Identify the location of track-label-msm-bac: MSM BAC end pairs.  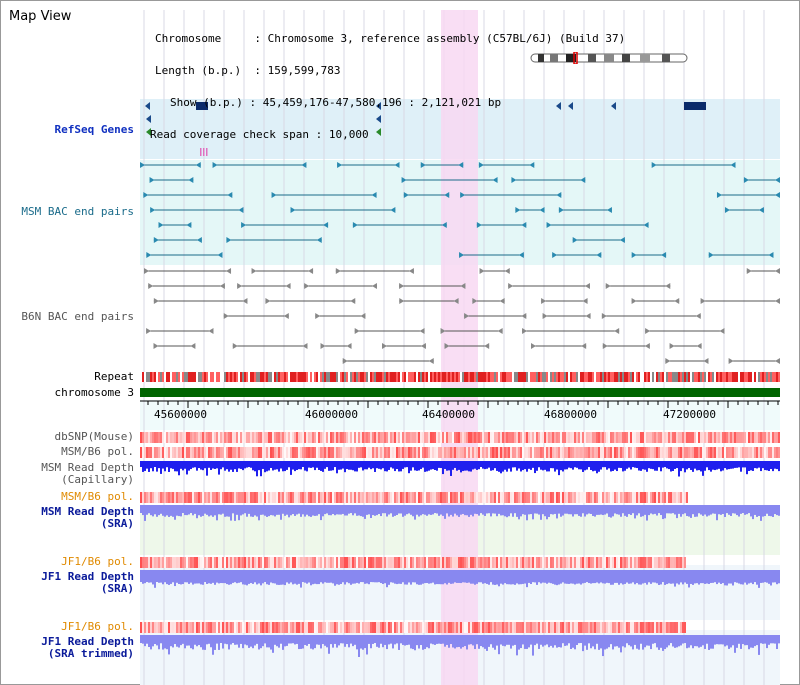
(77, 211).